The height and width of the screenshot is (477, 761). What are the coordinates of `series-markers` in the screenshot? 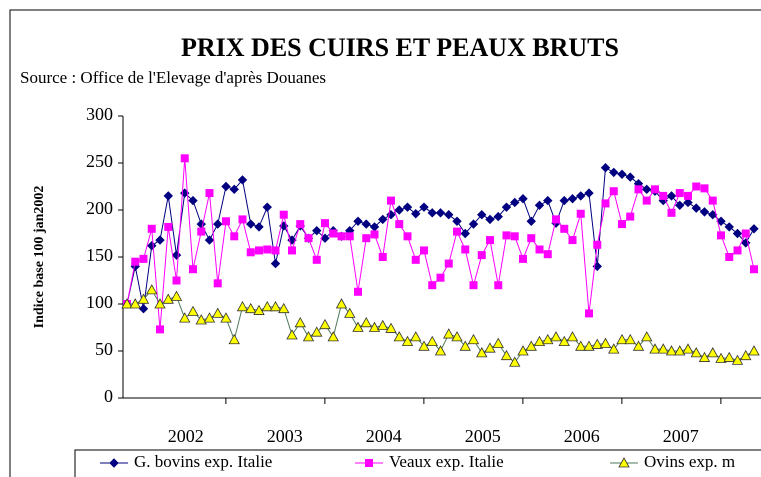 It's located at (440, 325).